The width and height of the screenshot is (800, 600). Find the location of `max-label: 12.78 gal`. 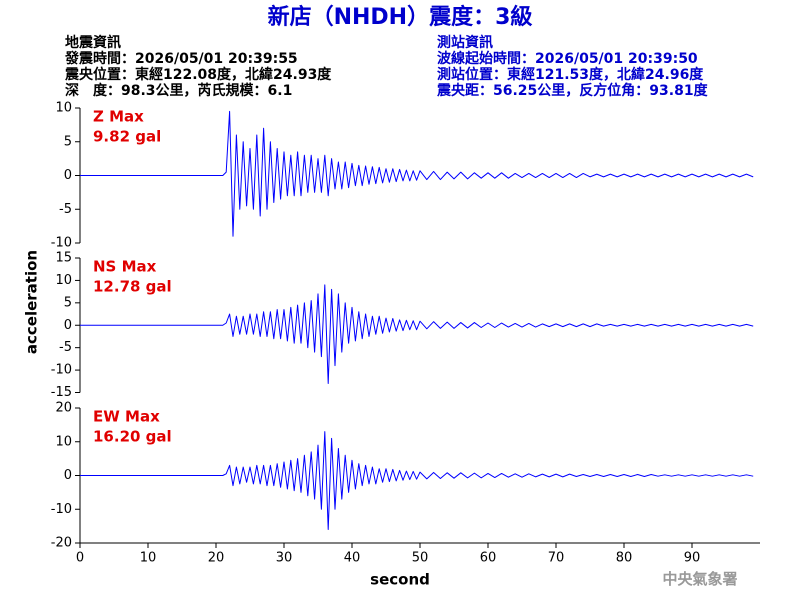

max-label: 12.78 gal is located at coordinates (132, 287).